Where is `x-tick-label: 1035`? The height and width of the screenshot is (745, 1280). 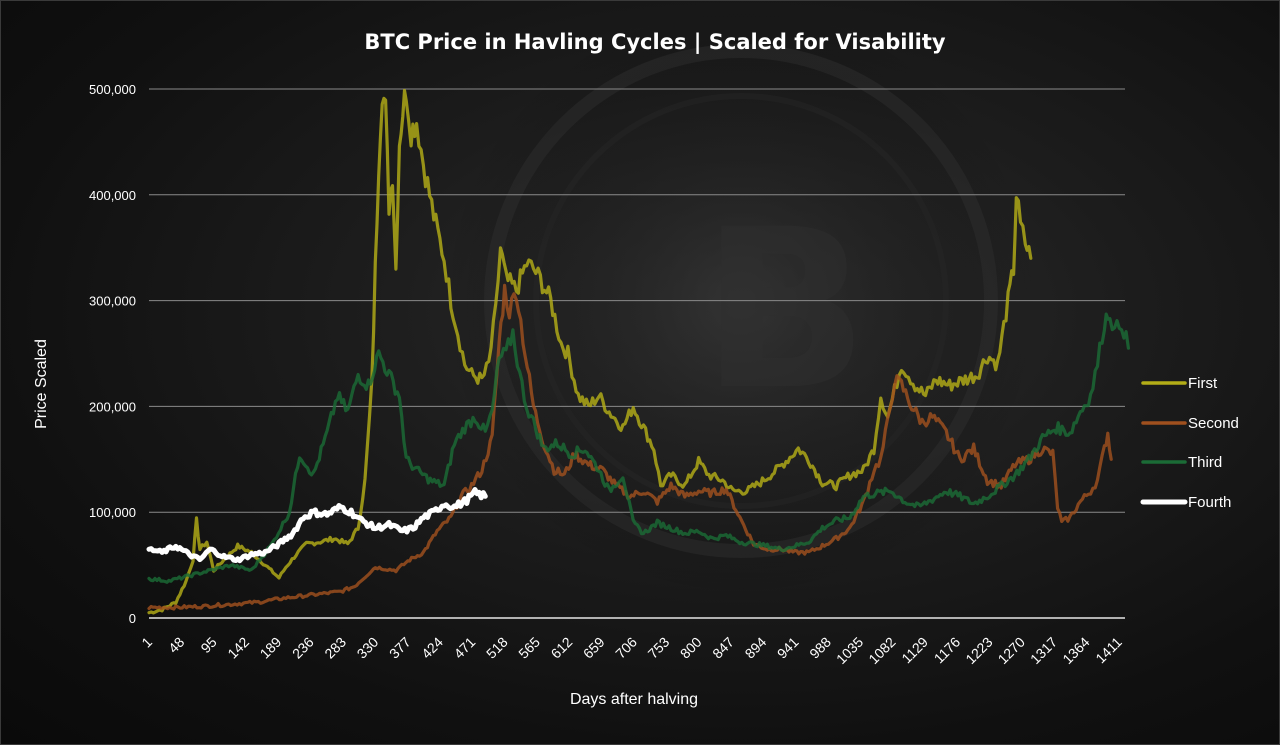 x-tick-label: 1035 is located at coordinates (849, 650).